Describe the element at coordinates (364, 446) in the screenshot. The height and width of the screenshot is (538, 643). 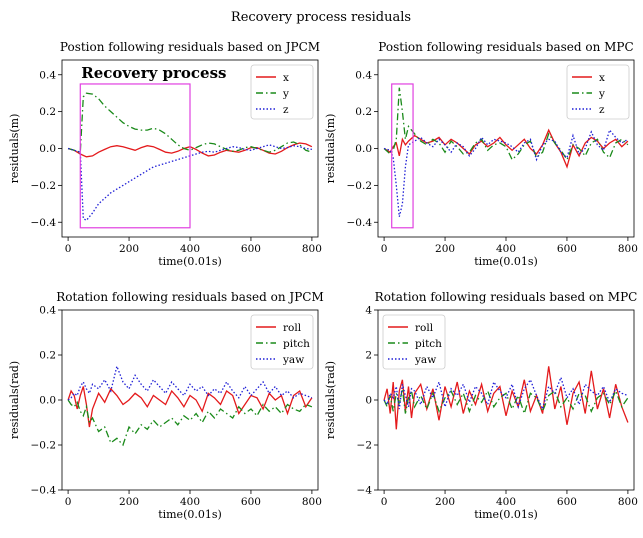
I see `y-tick-label: −2` at that location.